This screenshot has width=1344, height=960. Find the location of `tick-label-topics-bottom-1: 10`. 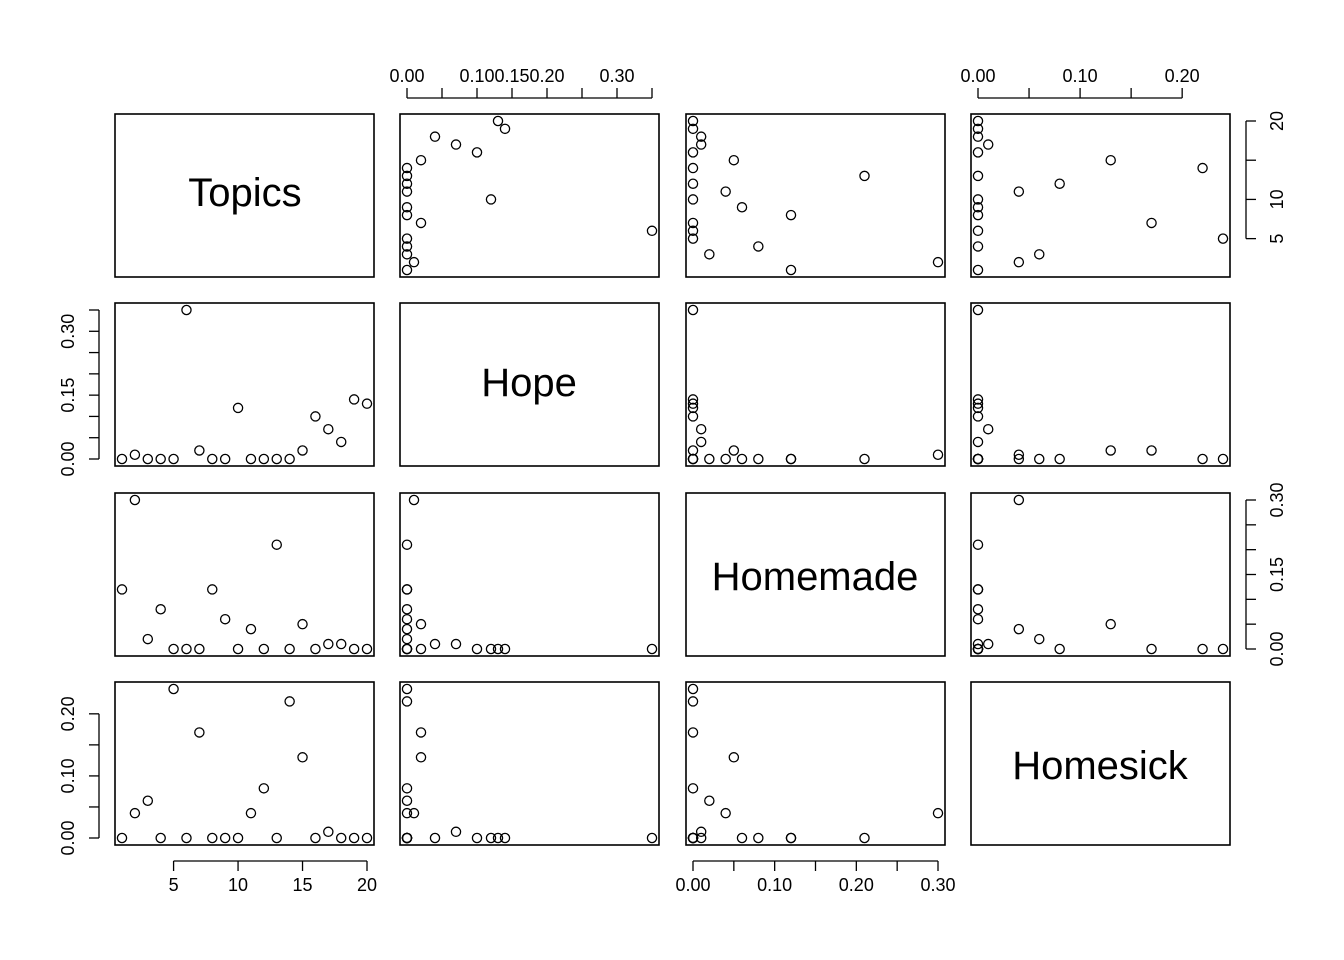

tick-label-topics-bottom-1: 10 is located at coordinates (238, 885).